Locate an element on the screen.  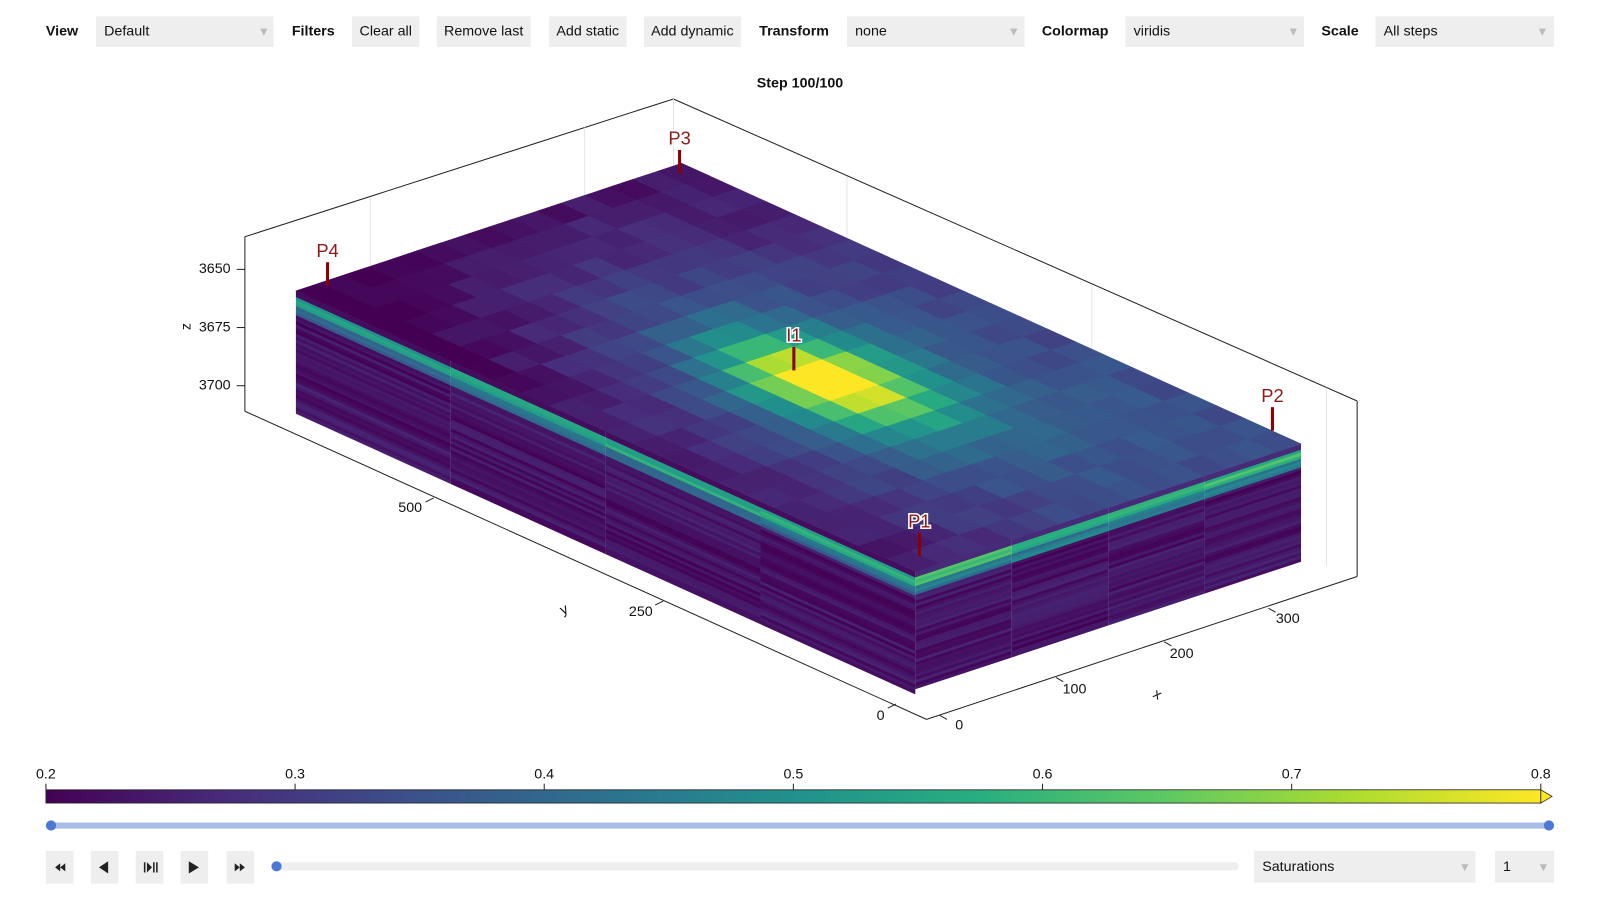
z-tick-label: 3650 is located at coordinates (215, 269).